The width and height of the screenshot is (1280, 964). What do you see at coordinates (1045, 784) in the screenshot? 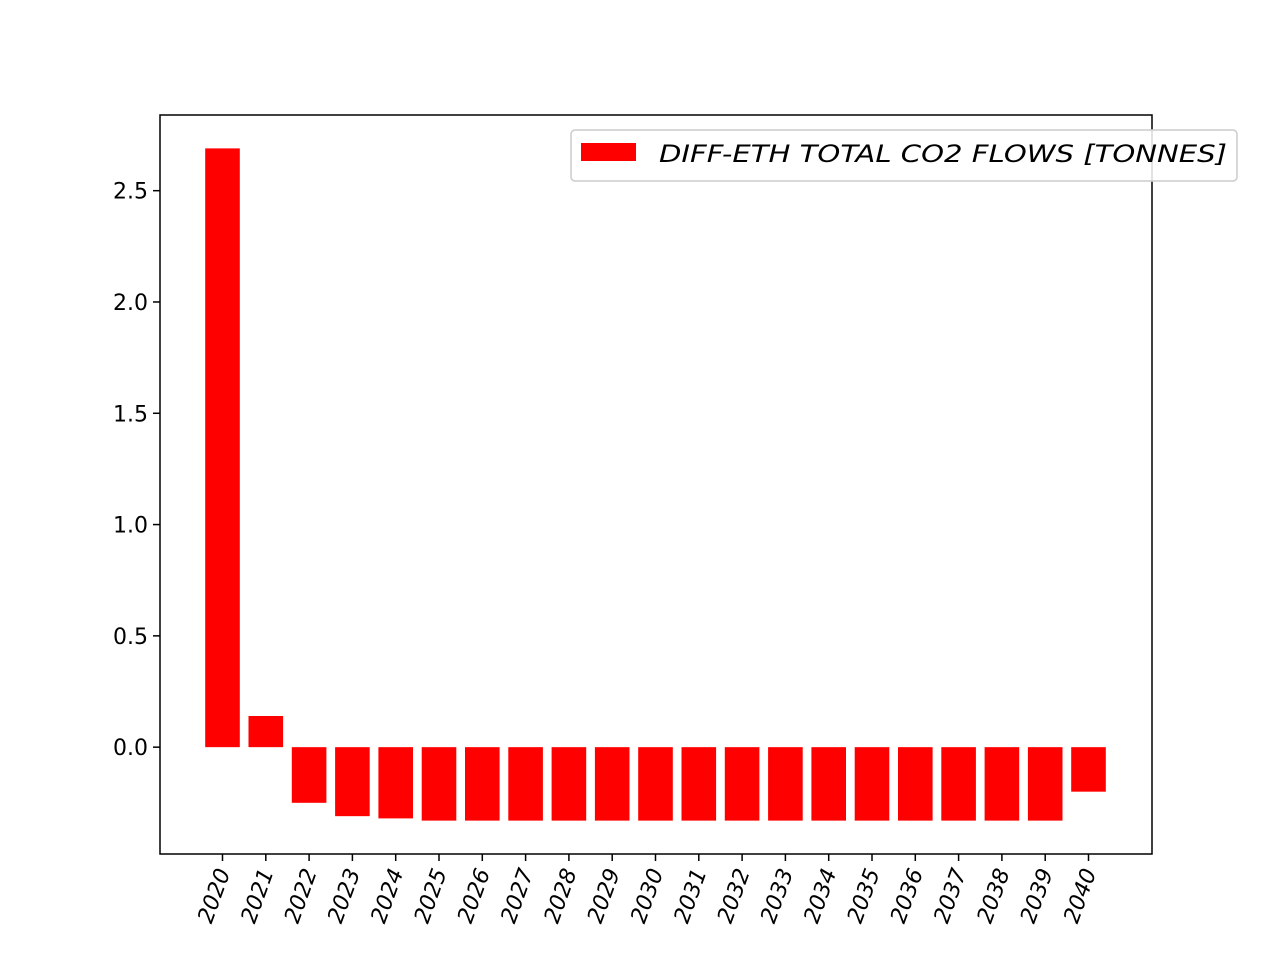
I see `bar-2039` at bounding box center [1045, 784].